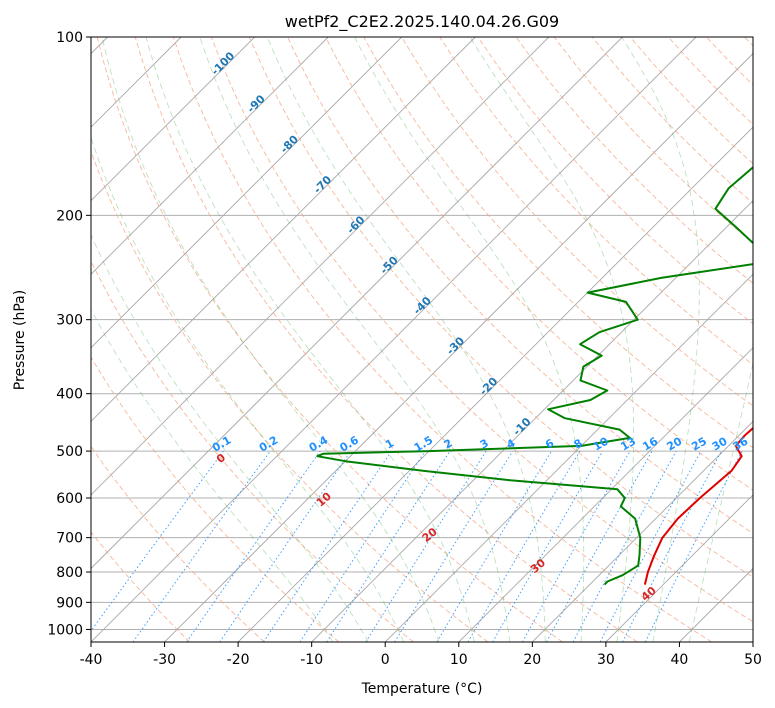 The image size is (775, 708). What do you see at coordinates (69, 216) in the screenshot?
I see `y-tick-label: 200` at bounding box center [69, 216].